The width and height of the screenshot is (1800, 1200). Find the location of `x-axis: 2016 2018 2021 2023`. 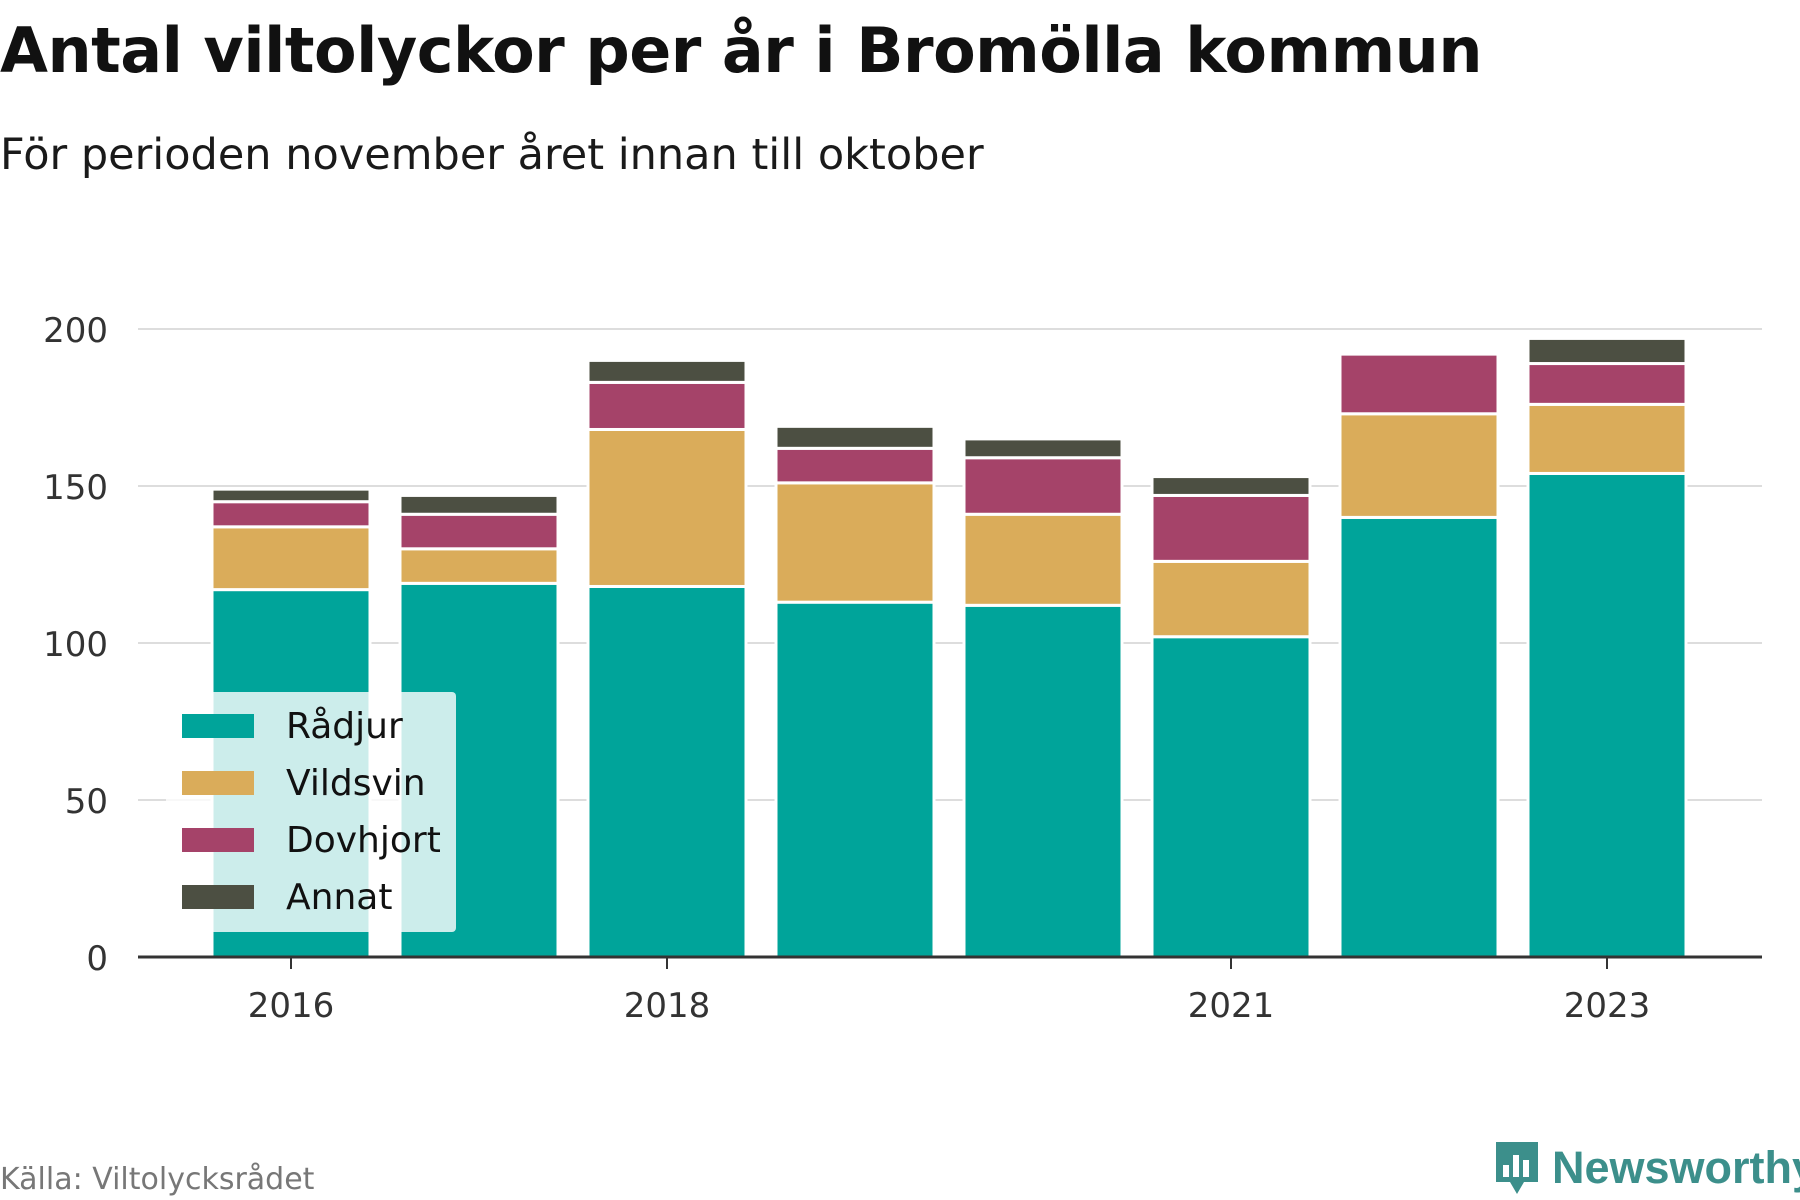

x-axis: 2016 2018 2021 2023 is located at coordinates (950, 990).